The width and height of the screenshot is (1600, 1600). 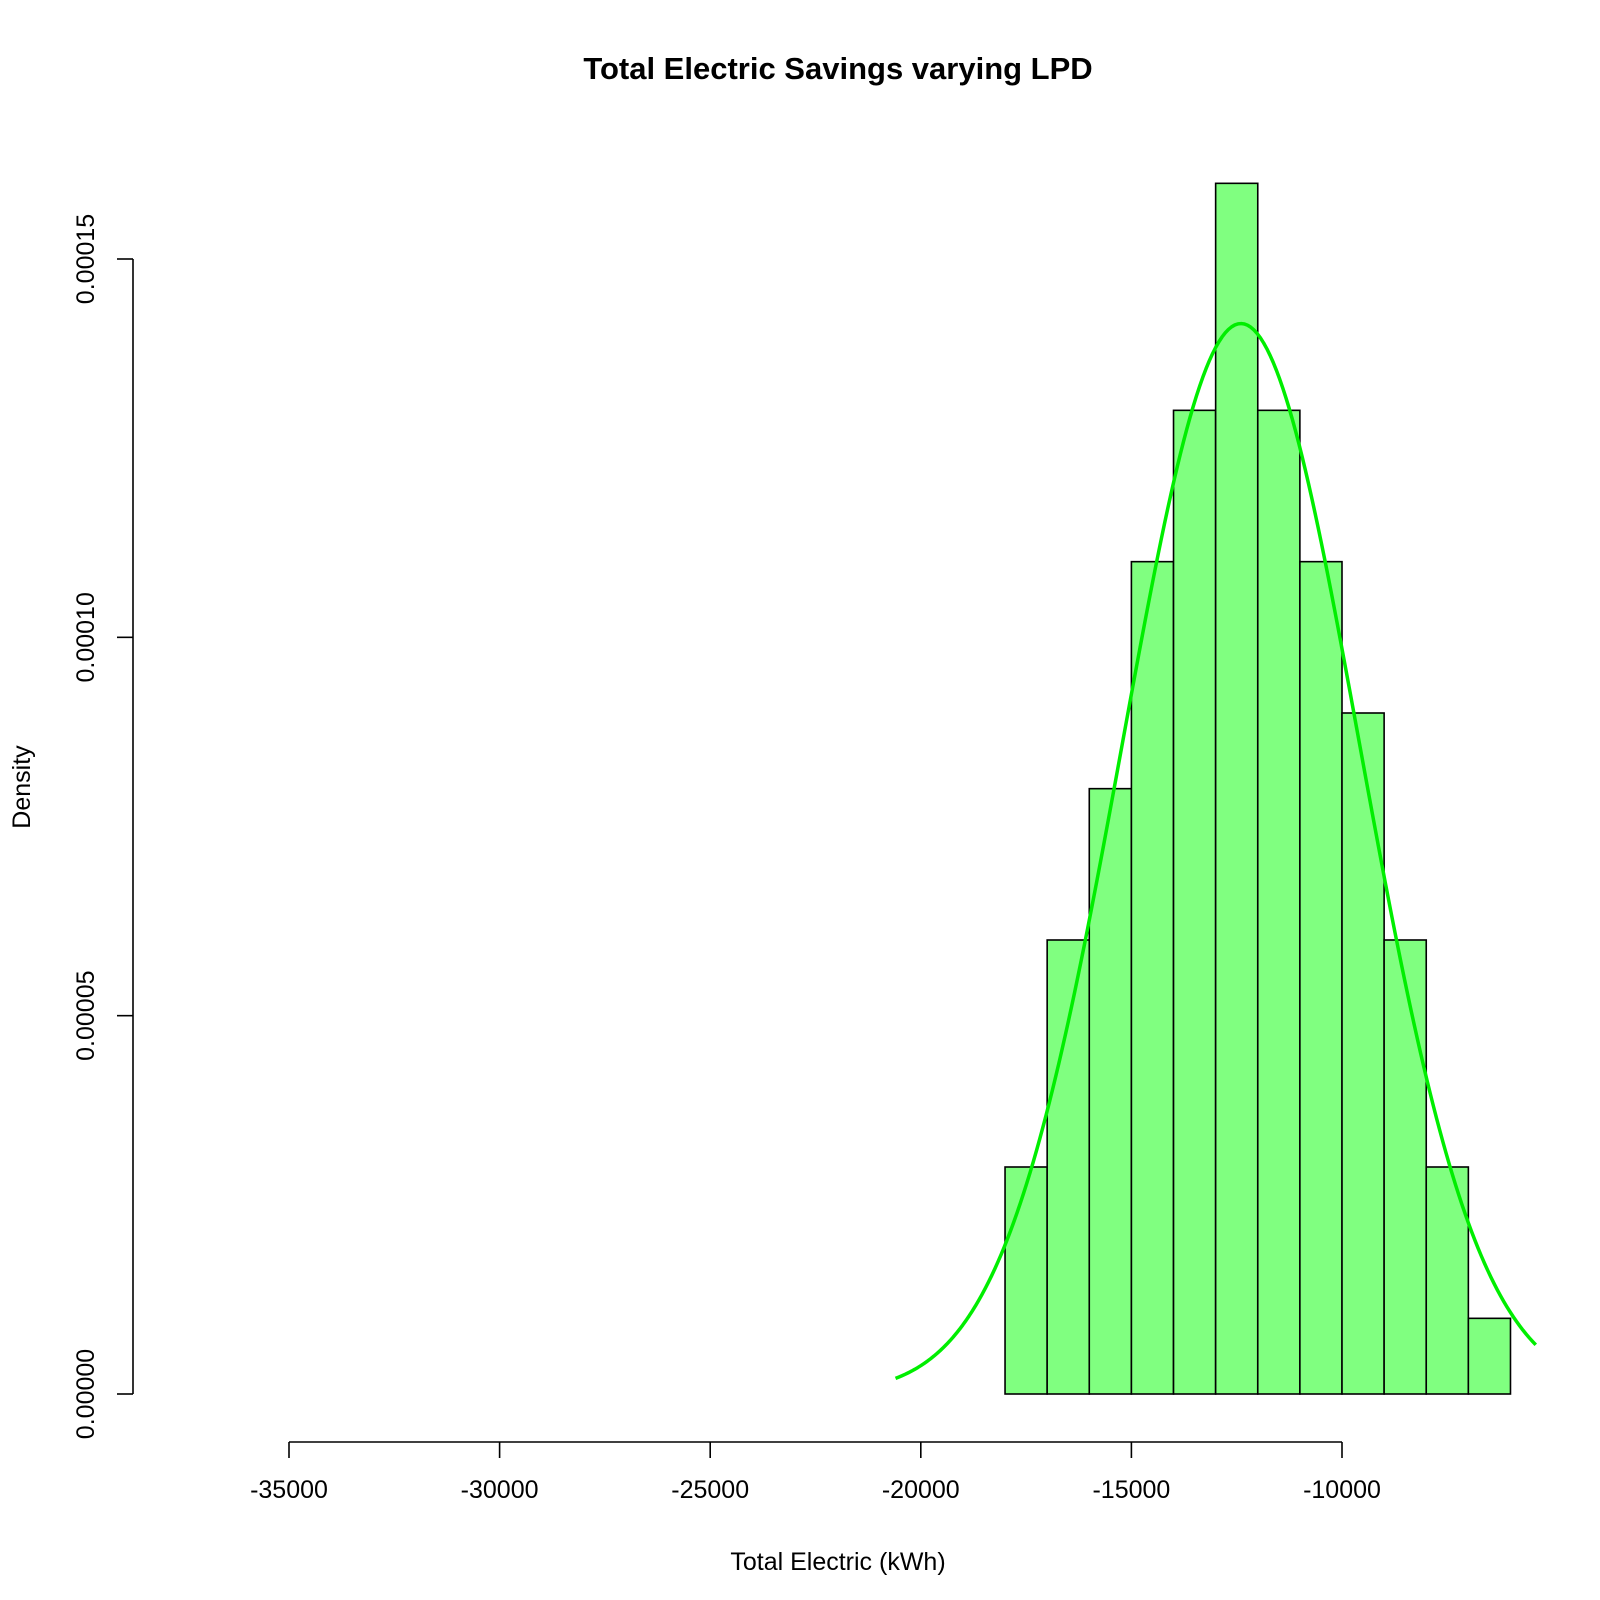 I want to click on x-axis: -35000 -30000 -25000 -20000 -15000 -10000, so click(x=815, y=1472).